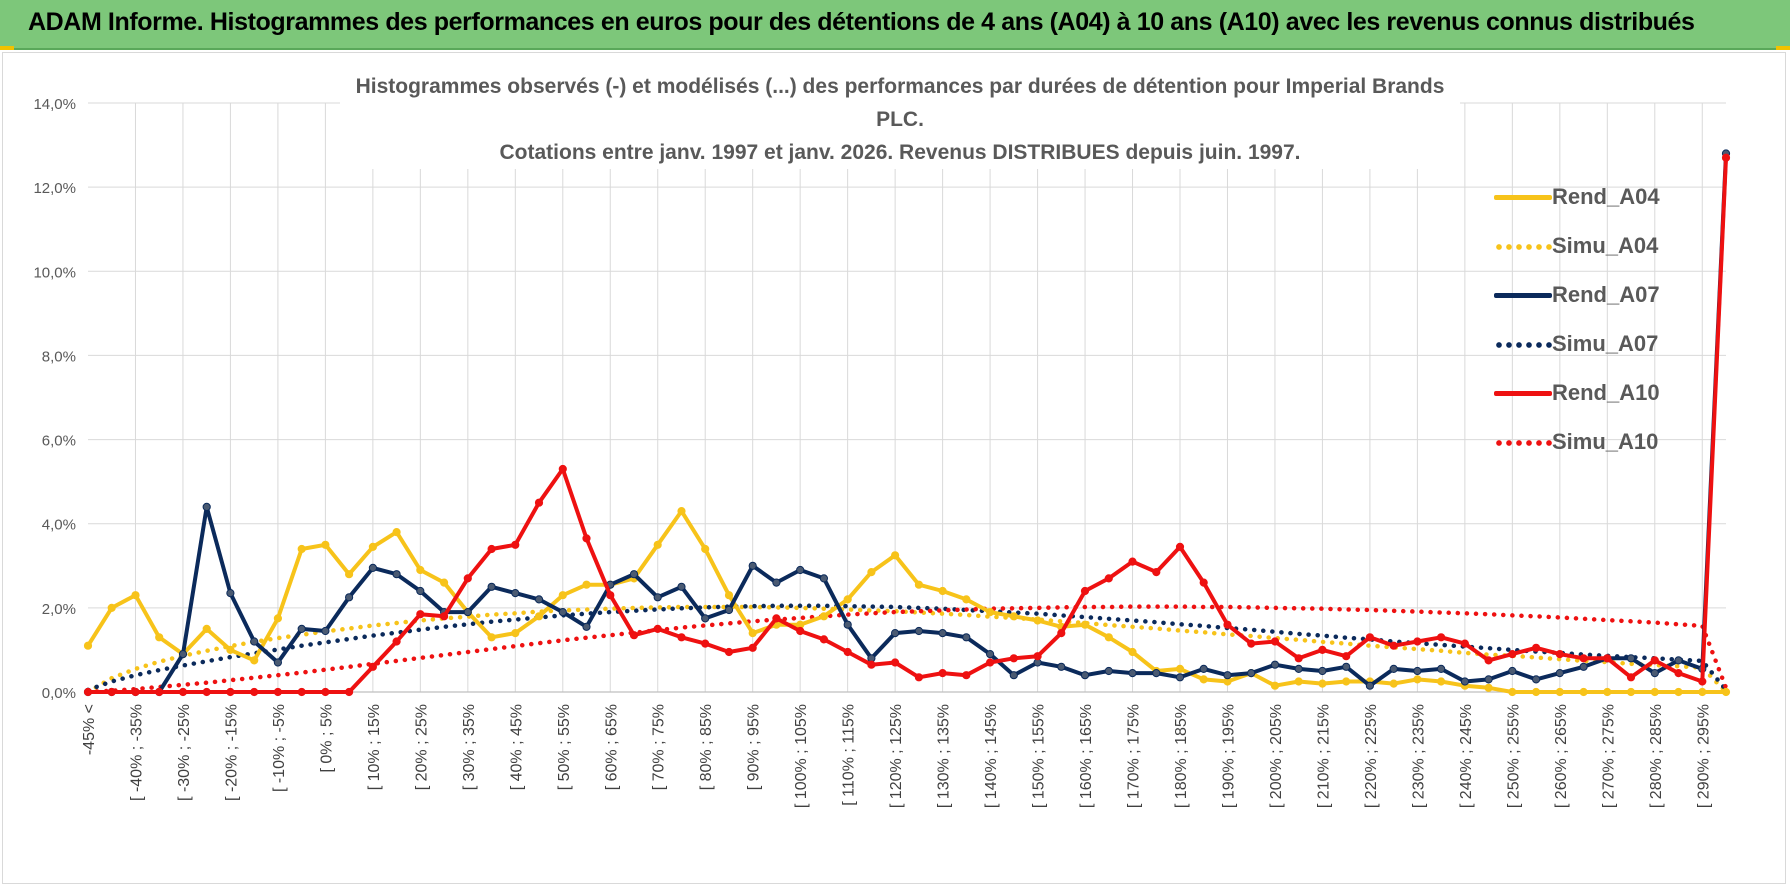 The image size is (1790, 888). I want to click on legend-item: Rend_A10, so click(1590, 400).